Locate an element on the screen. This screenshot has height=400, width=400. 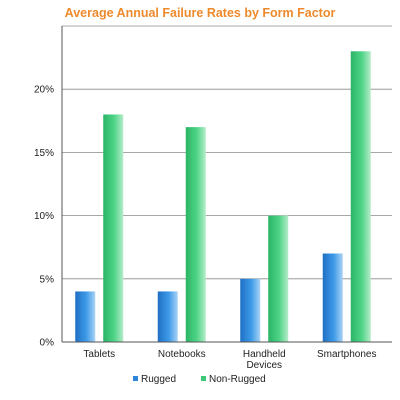
y-tick-label: 5% is located at coordinates (47, 279).